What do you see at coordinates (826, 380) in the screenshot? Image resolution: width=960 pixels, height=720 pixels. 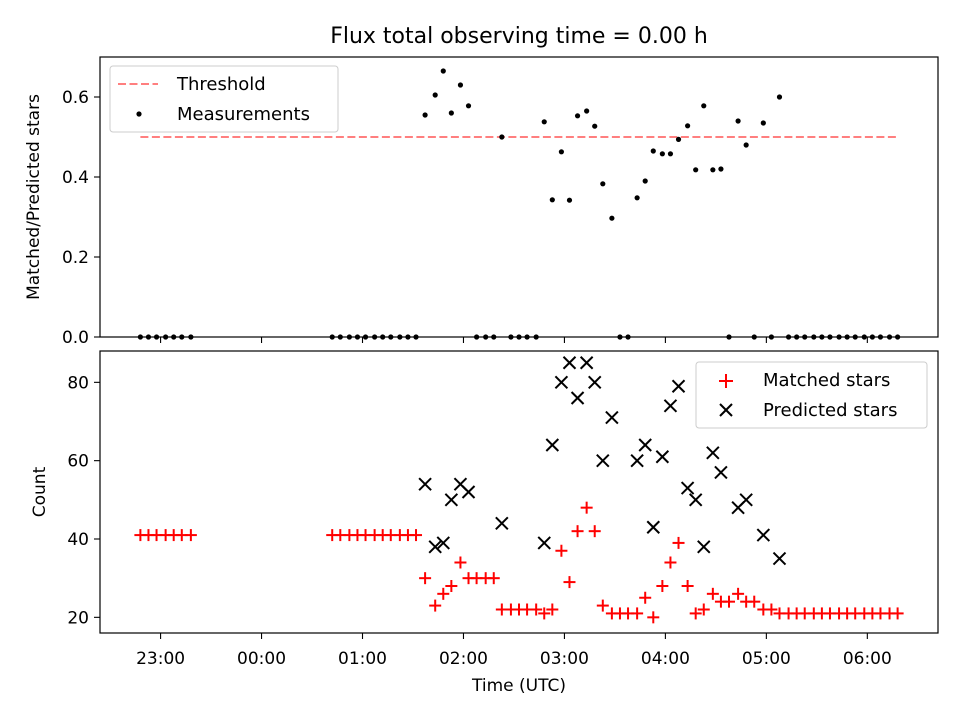 I see `legend-matched-label: Matched stars` at bounding box center [826, 380].